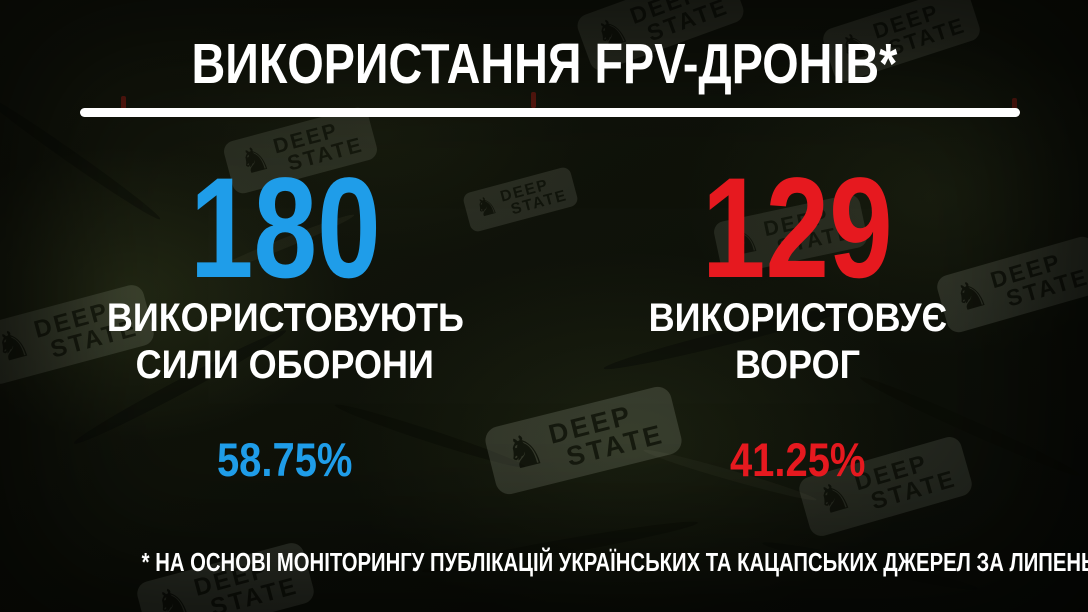 This screenshot has height=612, width=1088. I want to click on defense-label: ВИКОРИСТОВУЮТЬ СИЛИ ОБОРОНИ, so click(285, 342).